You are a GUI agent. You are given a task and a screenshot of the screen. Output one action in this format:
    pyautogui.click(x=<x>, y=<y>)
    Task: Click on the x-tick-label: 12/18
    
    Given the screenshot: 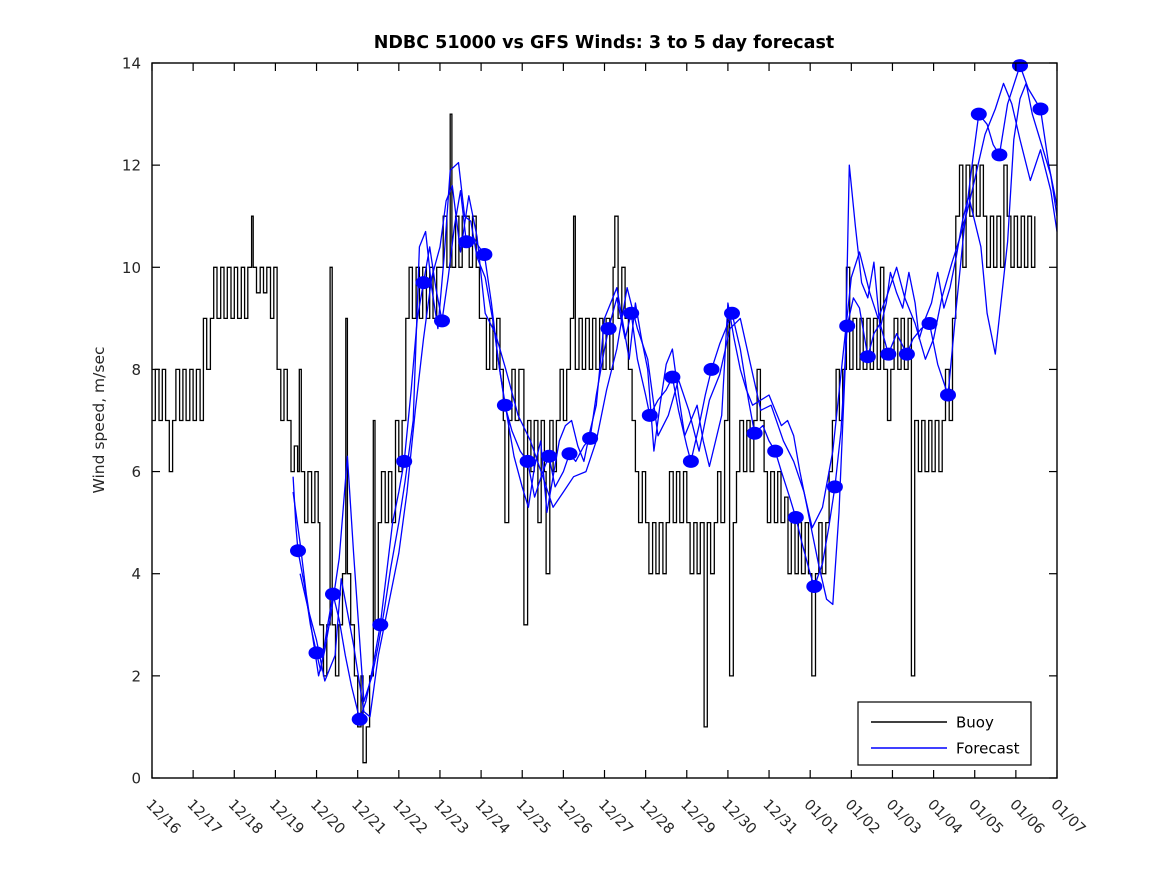 What is the action you would take?
    pyautogui.click(x=245, y=817)
    